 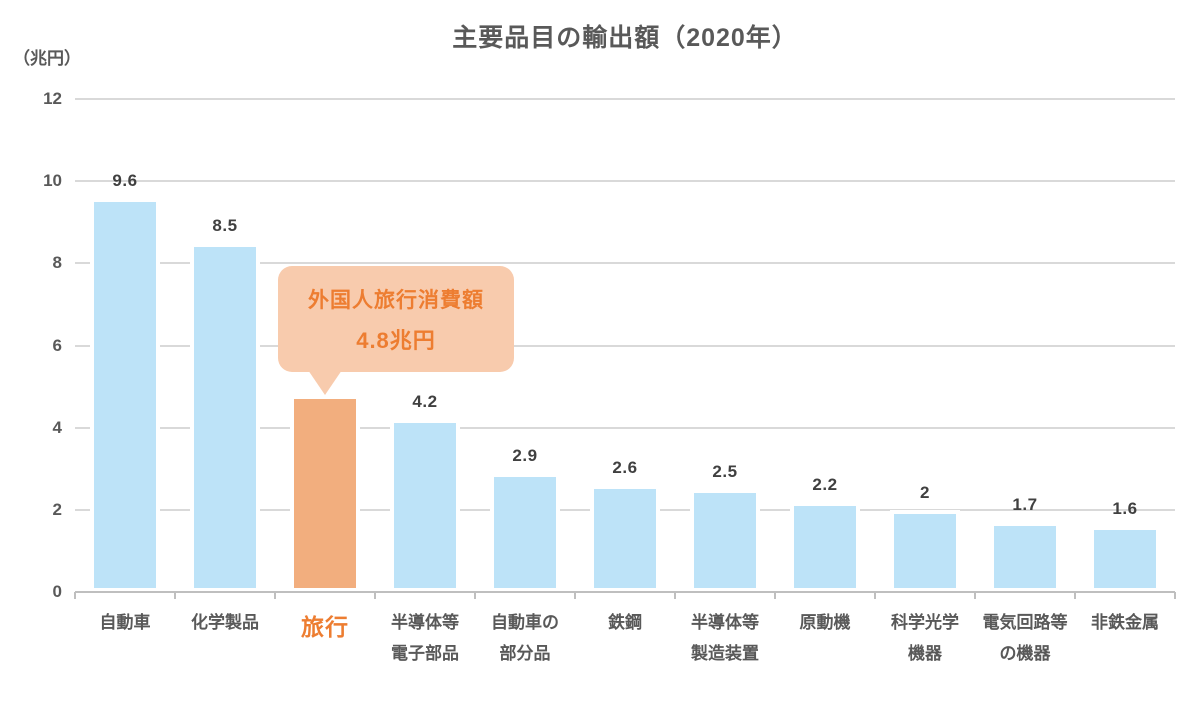 What do you see at coordinates (825, 484) in the screenshot?
I see `bar-value-label: 2.2` at bounding box center [825, 484].